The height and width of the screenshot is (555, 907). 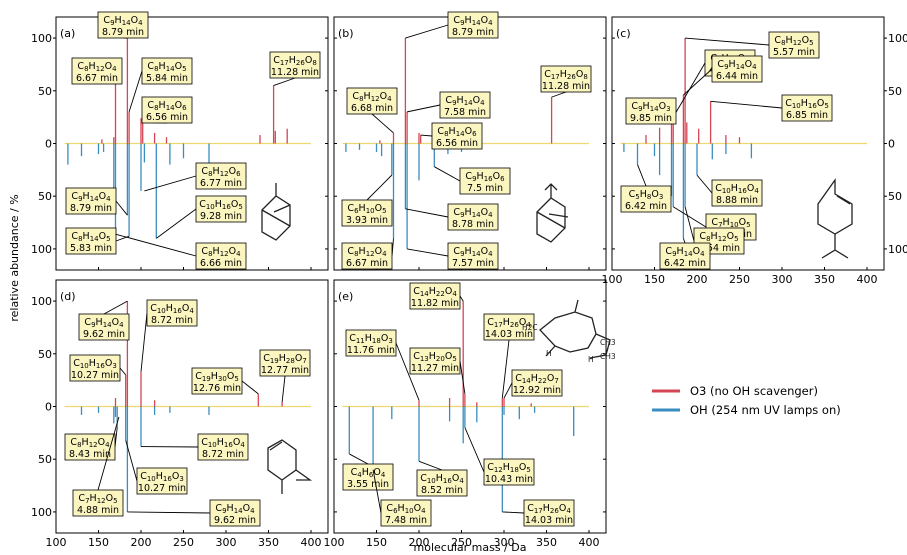 What do you see at coordinates (368, 484) in the screenshot?
I see `retention-time-label: 3.55 min` at bounding box center [368, 484].